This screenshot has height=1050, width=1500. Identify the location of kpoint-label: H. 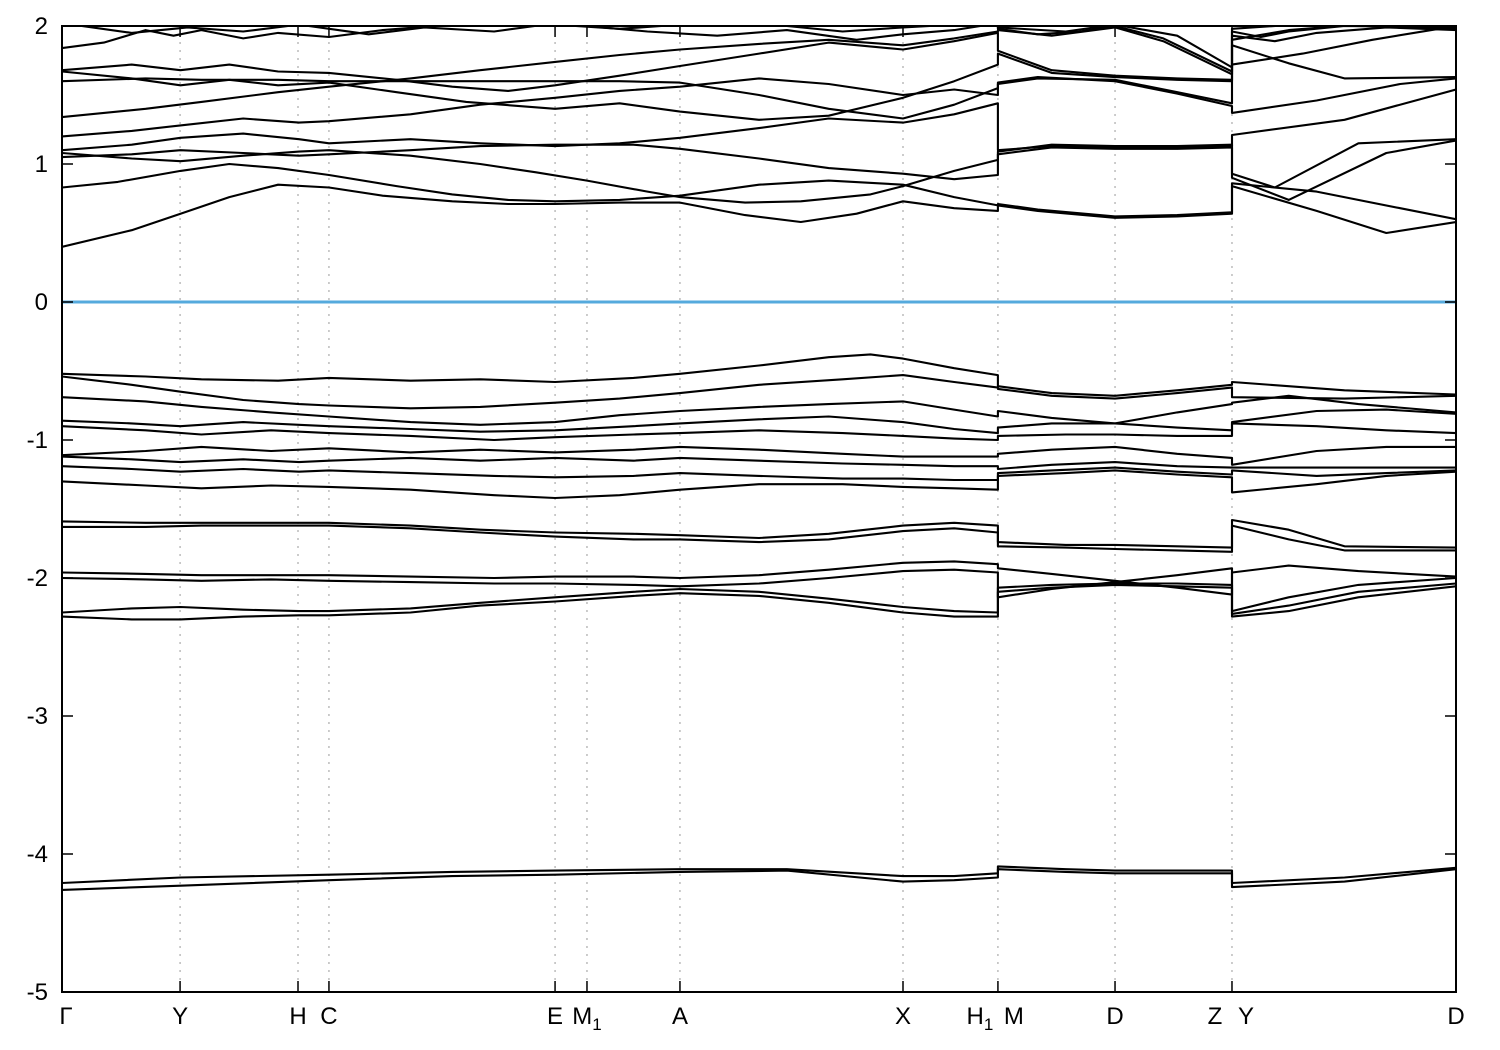
(297, 1016).